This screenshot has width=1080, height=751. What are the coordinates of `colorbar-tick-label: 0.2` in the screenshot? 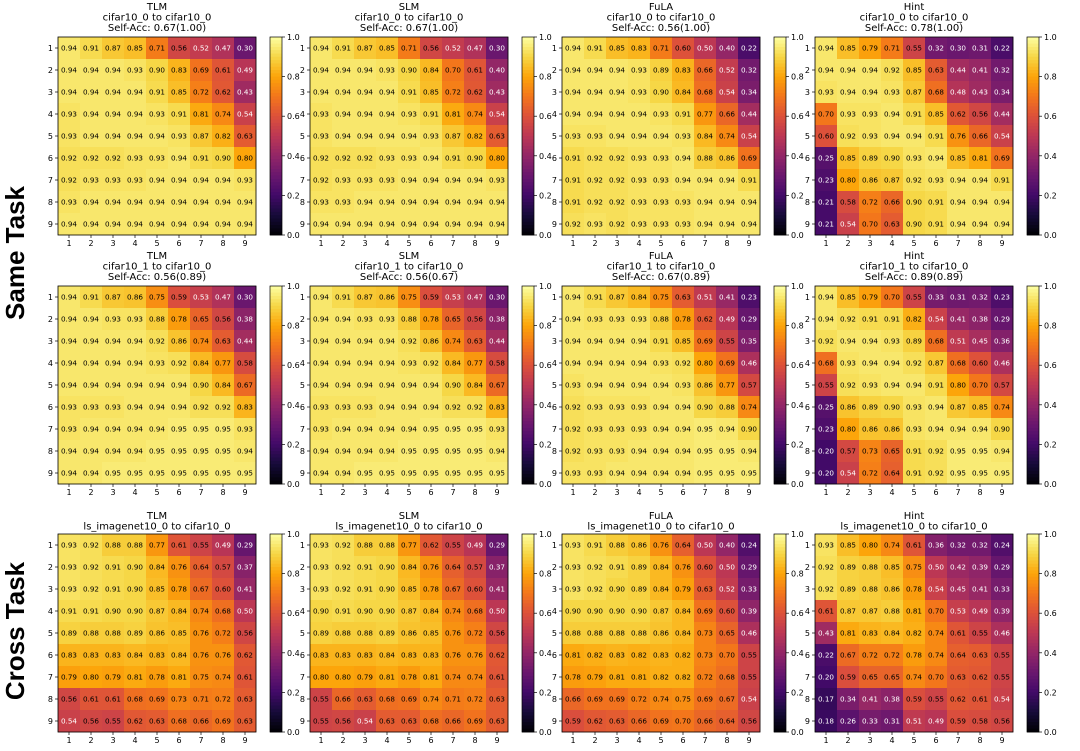 It's located at (1050, 444).